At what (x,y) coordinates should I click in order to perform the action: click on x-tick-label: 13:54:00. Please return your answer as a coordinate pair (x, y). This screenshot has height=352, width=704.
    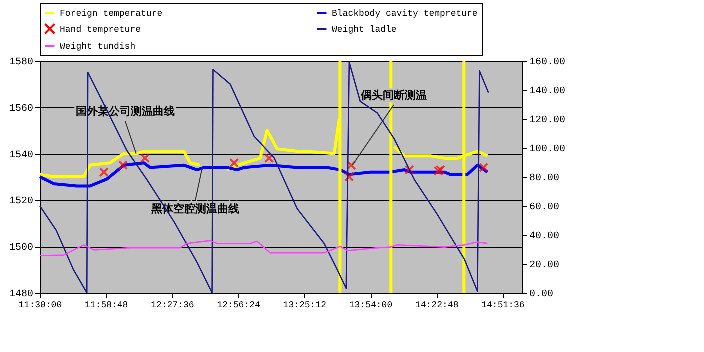
    Looking at the image, I should click on (371, 305).